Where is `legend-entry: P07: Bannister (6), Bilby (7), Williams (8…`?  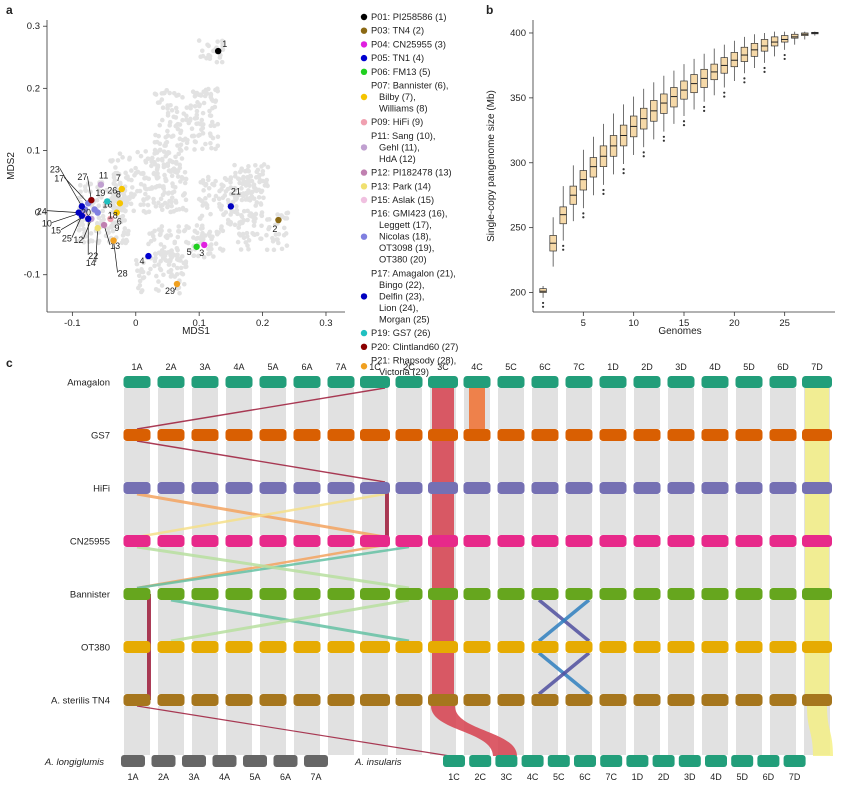
legend-entry: P07: Bannister (6), Bilby (7), Williams (8… is located at coordinates (410, 97).